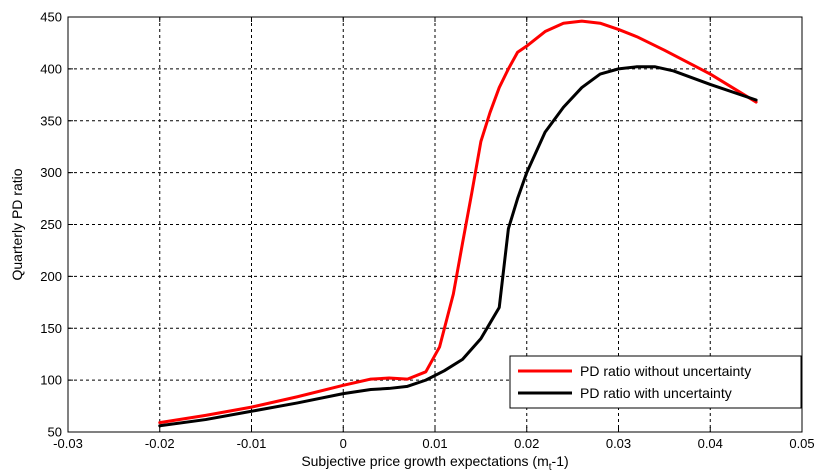 The image size is (819, 473). What do you see at coordinates (801, 443) in the screenshot?
I see `x-tick-label: 0.05` at bounding box center [801, 443].